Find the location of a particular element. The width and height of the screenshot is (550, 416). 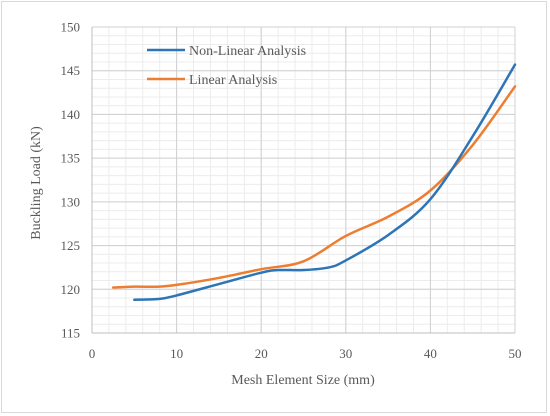

y-tick-label: 125 is located at coordinates (71, 245).